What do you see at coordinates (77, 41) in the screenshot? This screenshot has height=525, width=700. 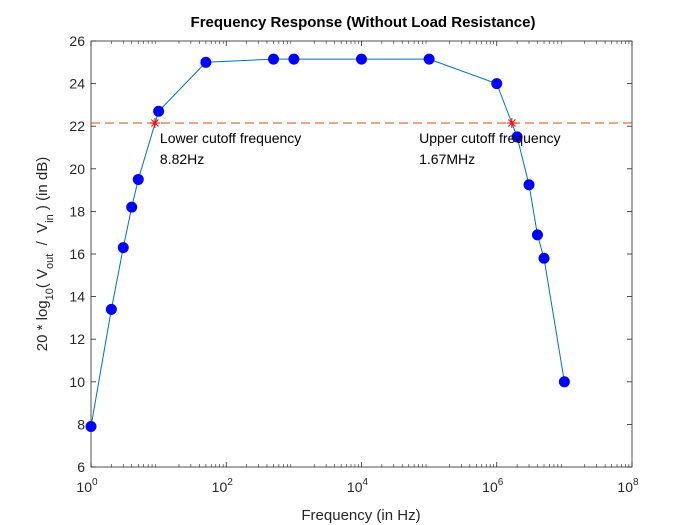 I see `y-tick-label: 26` at bounding box center [77, 41].